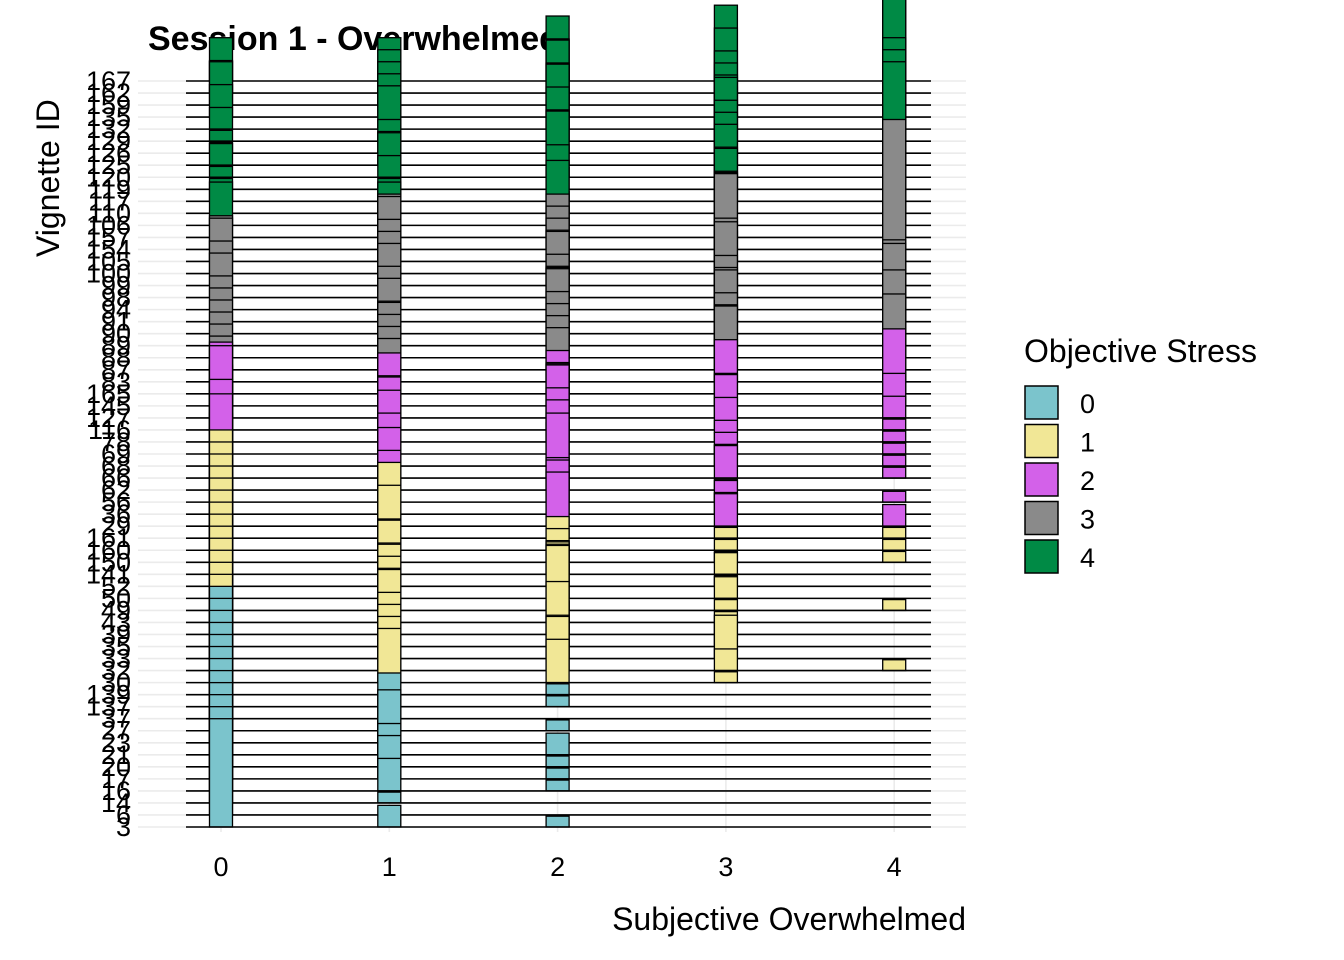 The height and width of the screenshot is (960, 1344). What do you see at coordinates (116, 370) in the screenshot?
I see `y-tick-label: 87` at bounding box center [116, 370].